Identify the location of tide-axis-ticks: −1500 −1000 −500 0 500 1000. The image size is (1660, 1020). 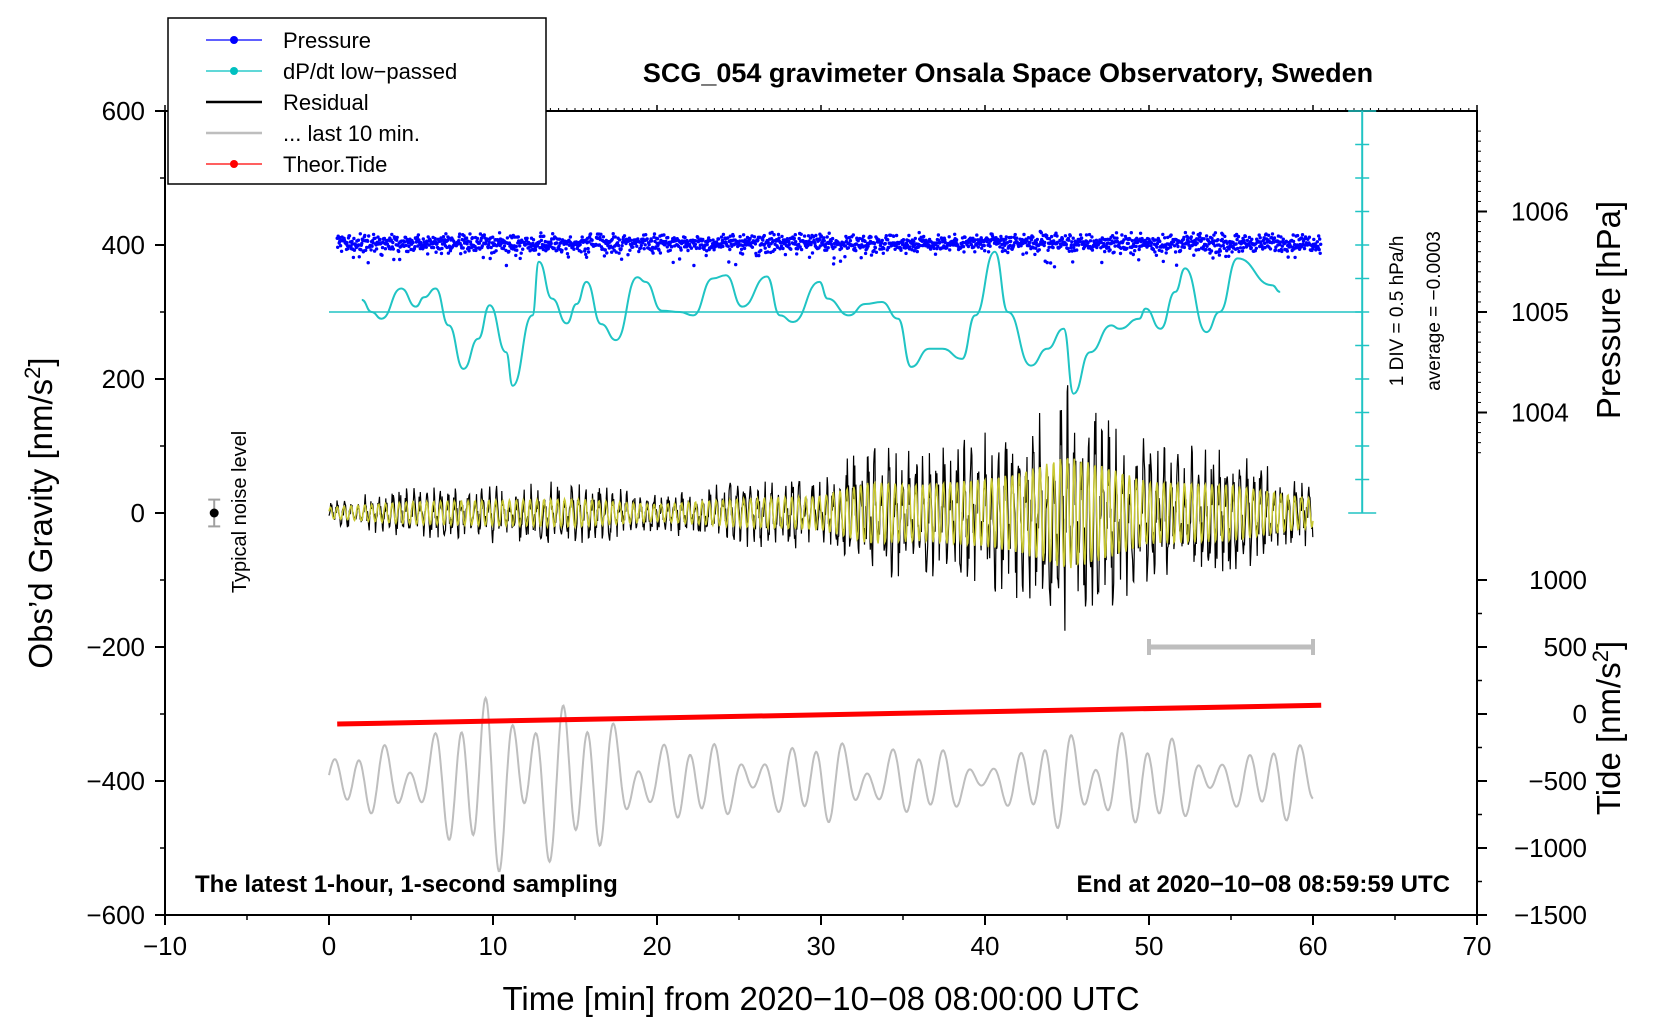
(1532, 747).